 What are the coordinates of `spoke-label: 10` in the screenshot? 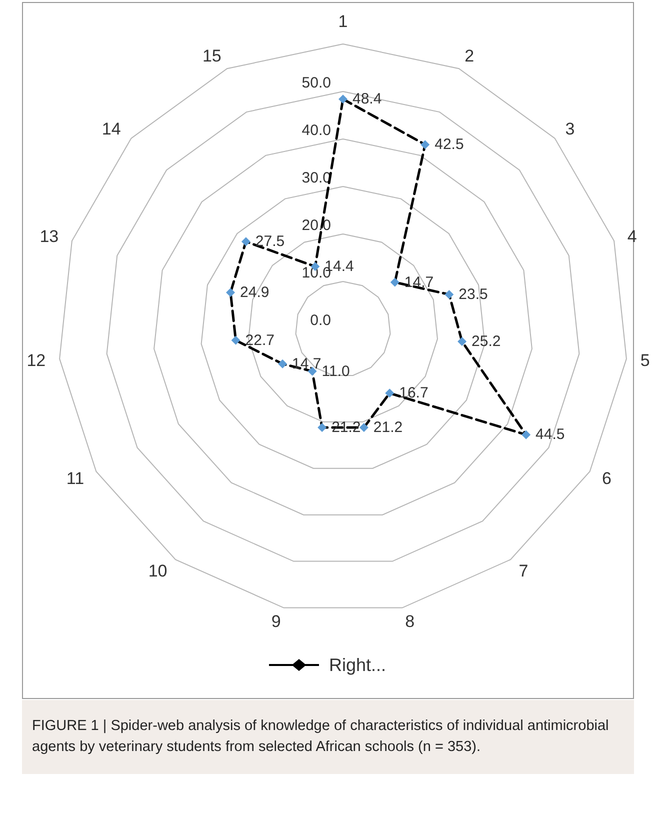 It's located at (158, 570).